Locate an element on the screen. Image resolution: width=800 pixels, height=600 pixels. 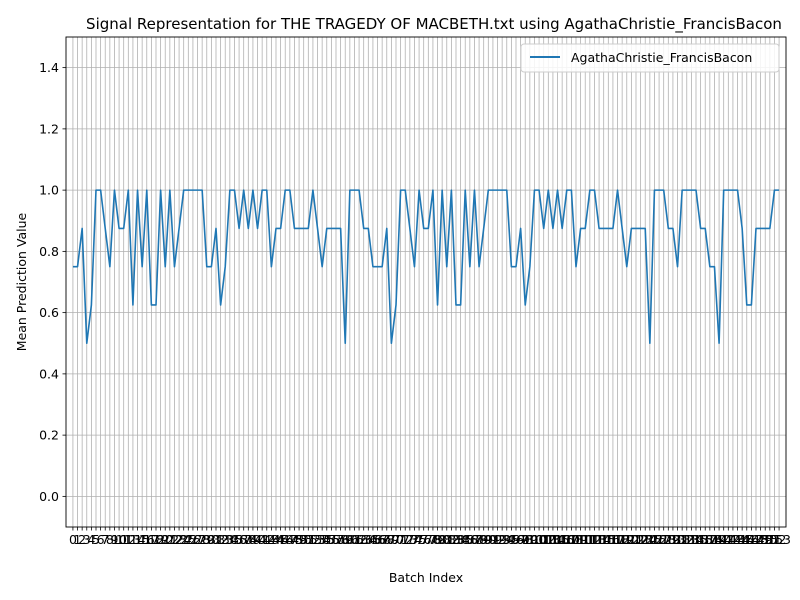
x-tick-label: 41 is located at coordinates (262, 539).